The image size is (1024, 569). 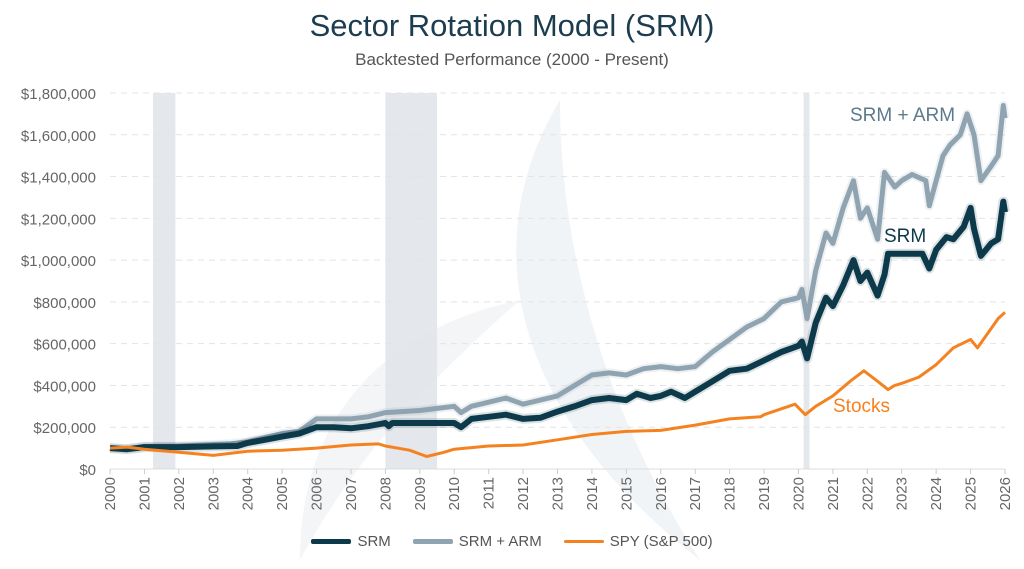 I want to click on x-tick-label: 2014, so click(x=592, y=493).